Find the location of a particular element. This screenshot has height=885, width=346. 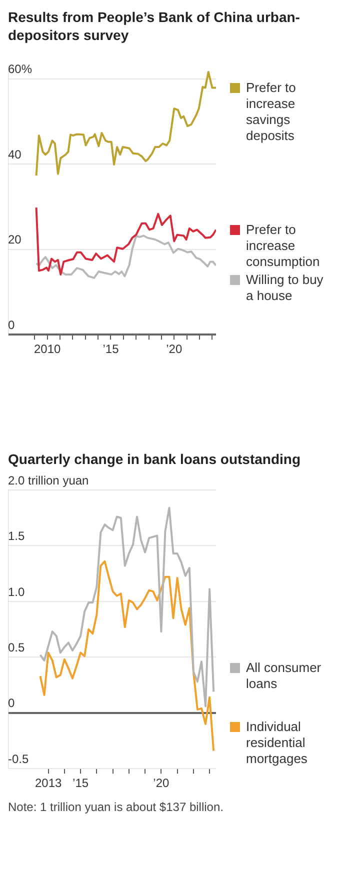

legend-label: Individual residential mortgages is located at coordinates (277, 742).